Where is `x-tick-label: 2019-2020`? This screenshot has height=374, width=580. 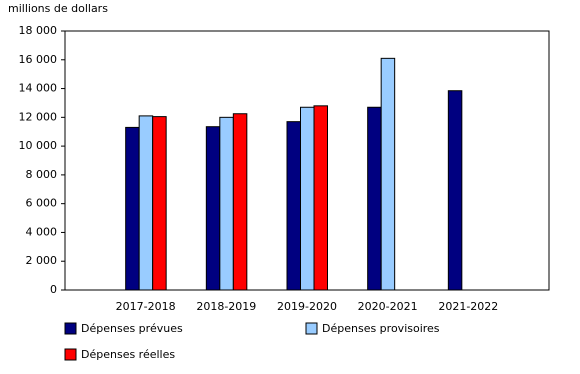
x-tick-label: 2019-2020 is located at coordinates (307, 306).